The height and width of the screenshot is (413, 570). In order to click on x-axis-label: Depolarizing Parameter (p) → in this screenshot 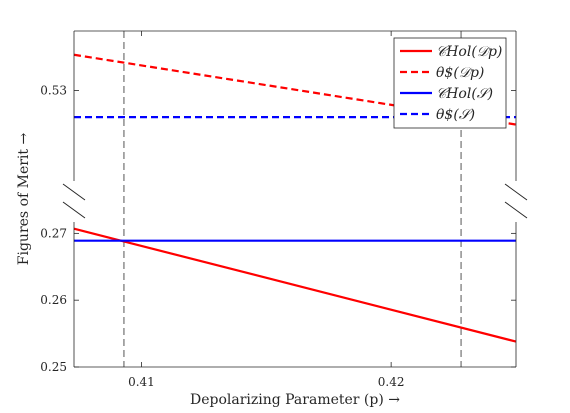, I will do `click(295, 400)`.